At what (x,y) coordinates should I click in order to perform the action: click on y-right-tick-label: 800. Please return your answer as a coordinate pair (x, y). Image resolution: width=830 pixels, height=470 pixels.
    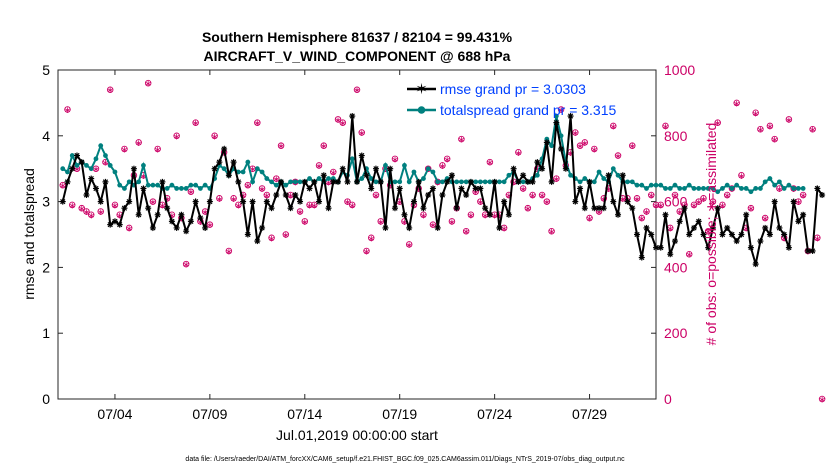
    Looking at the image, I should click on (676, 136).